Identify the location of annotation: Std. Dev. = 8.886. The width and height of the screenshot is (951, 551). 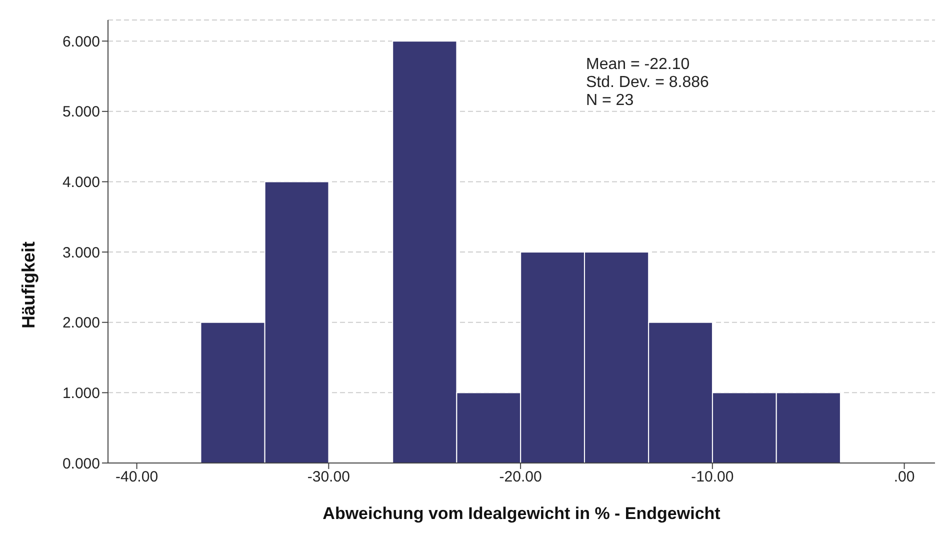
(647, 83).